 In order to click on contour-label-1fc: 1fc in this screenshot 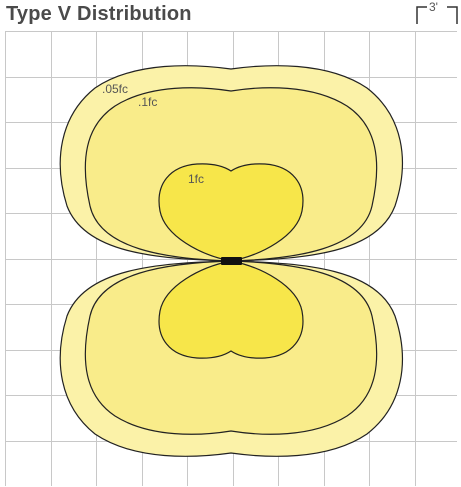, I will do `click(196, 179)`.